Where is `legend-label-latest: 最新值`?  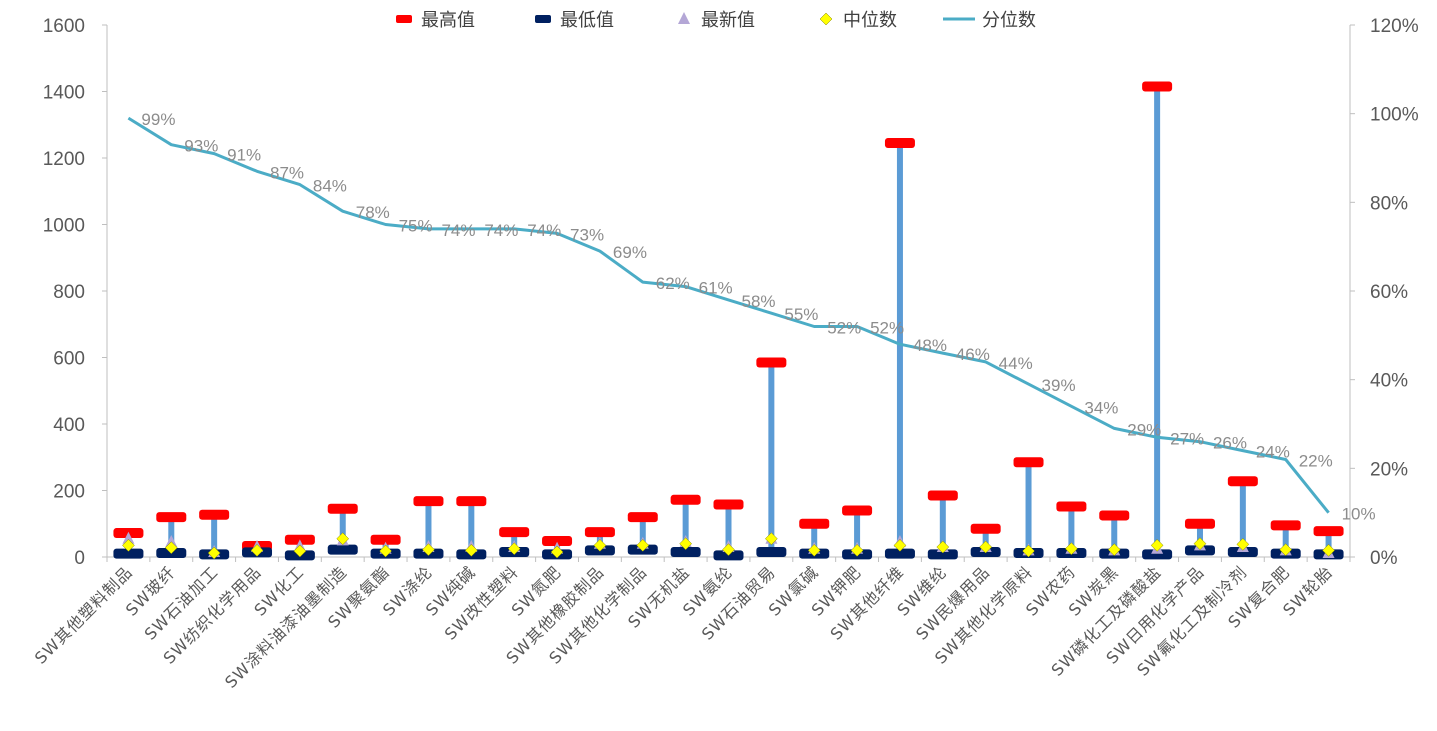
legend-label-latest: 最新值 is located at coordinates (728, 20).